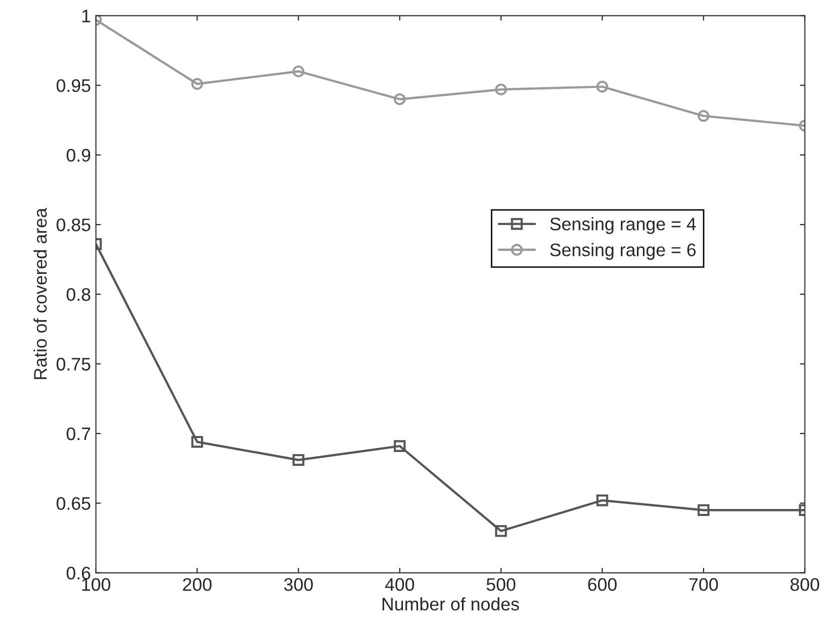  Describe the element at coordinates (602, 584) in the screenshot. I see `x-tick-label: 600` at that location.